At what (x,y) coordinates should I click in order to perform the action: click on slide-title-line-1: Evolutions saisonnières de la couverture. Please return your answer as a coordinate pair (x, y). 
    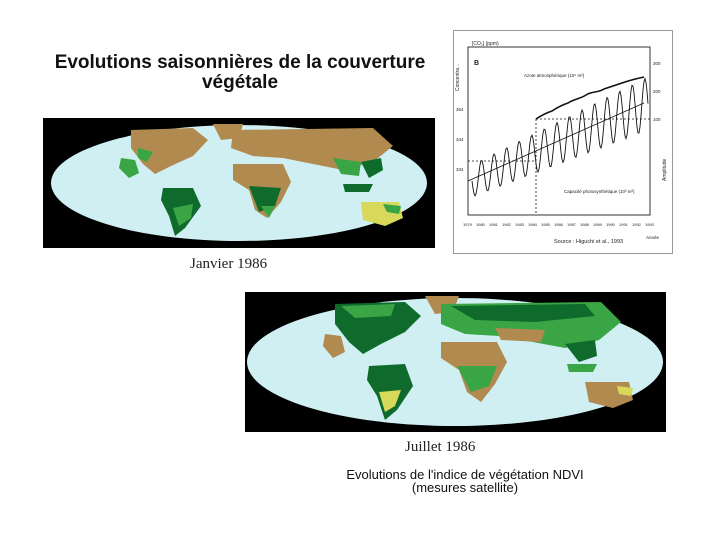
    Looking at the image, I should click on (240, 62).